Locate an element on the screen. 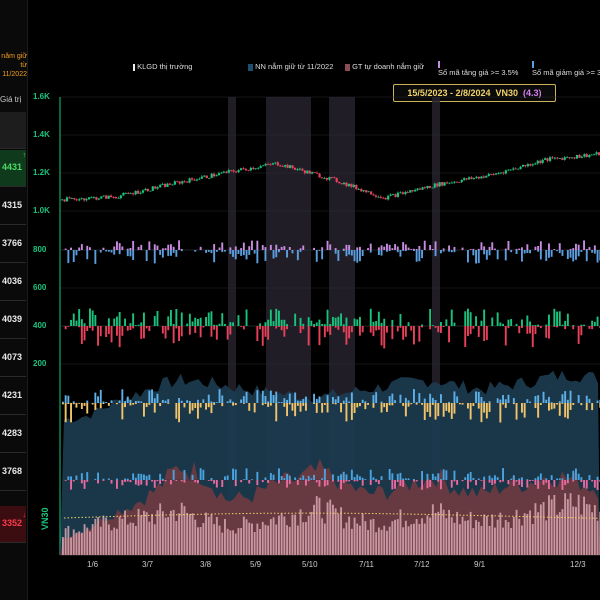  value-row: 3352 ↓ is located at coordinates (13, 524).